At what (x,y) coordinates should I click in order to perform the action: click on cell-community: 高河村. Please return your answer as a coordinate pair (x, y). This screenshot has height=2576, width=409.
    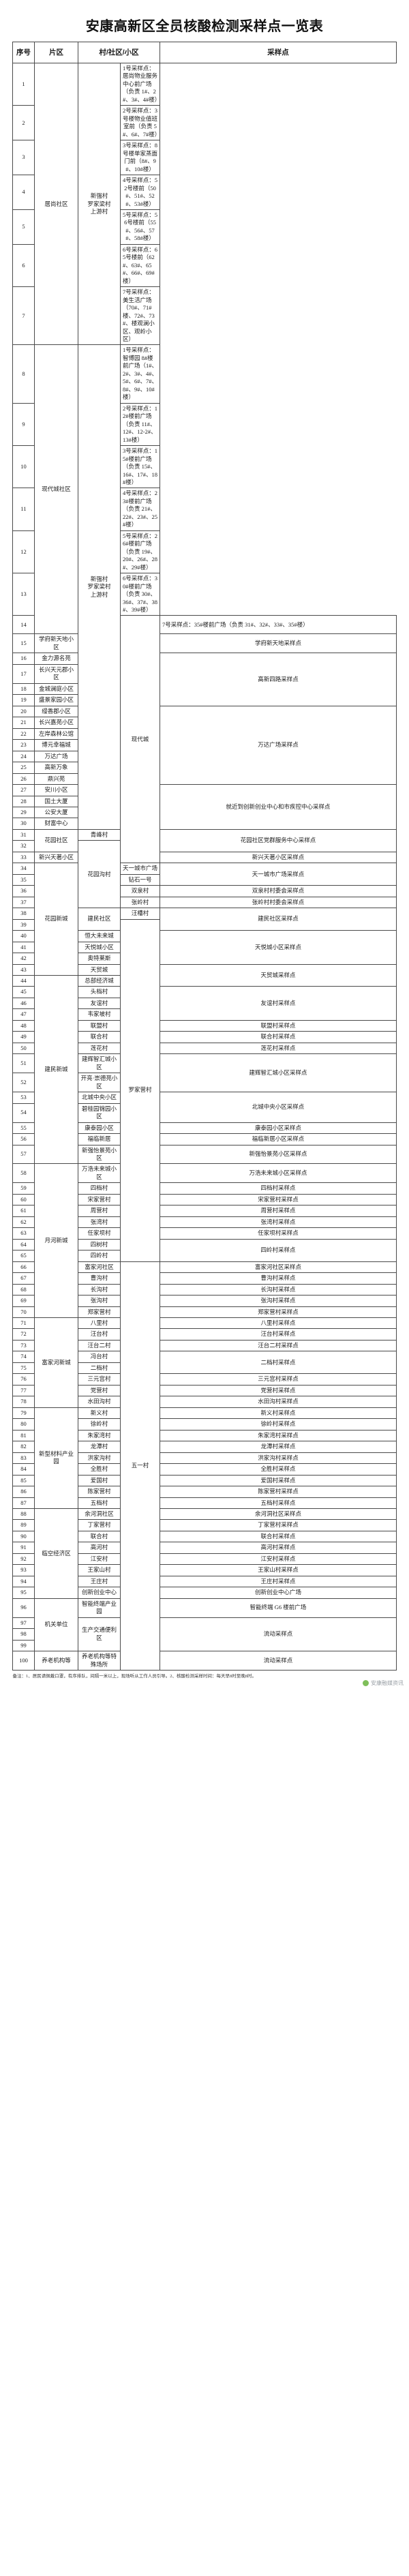
    Looking at the image, I should click on (100, 1548).